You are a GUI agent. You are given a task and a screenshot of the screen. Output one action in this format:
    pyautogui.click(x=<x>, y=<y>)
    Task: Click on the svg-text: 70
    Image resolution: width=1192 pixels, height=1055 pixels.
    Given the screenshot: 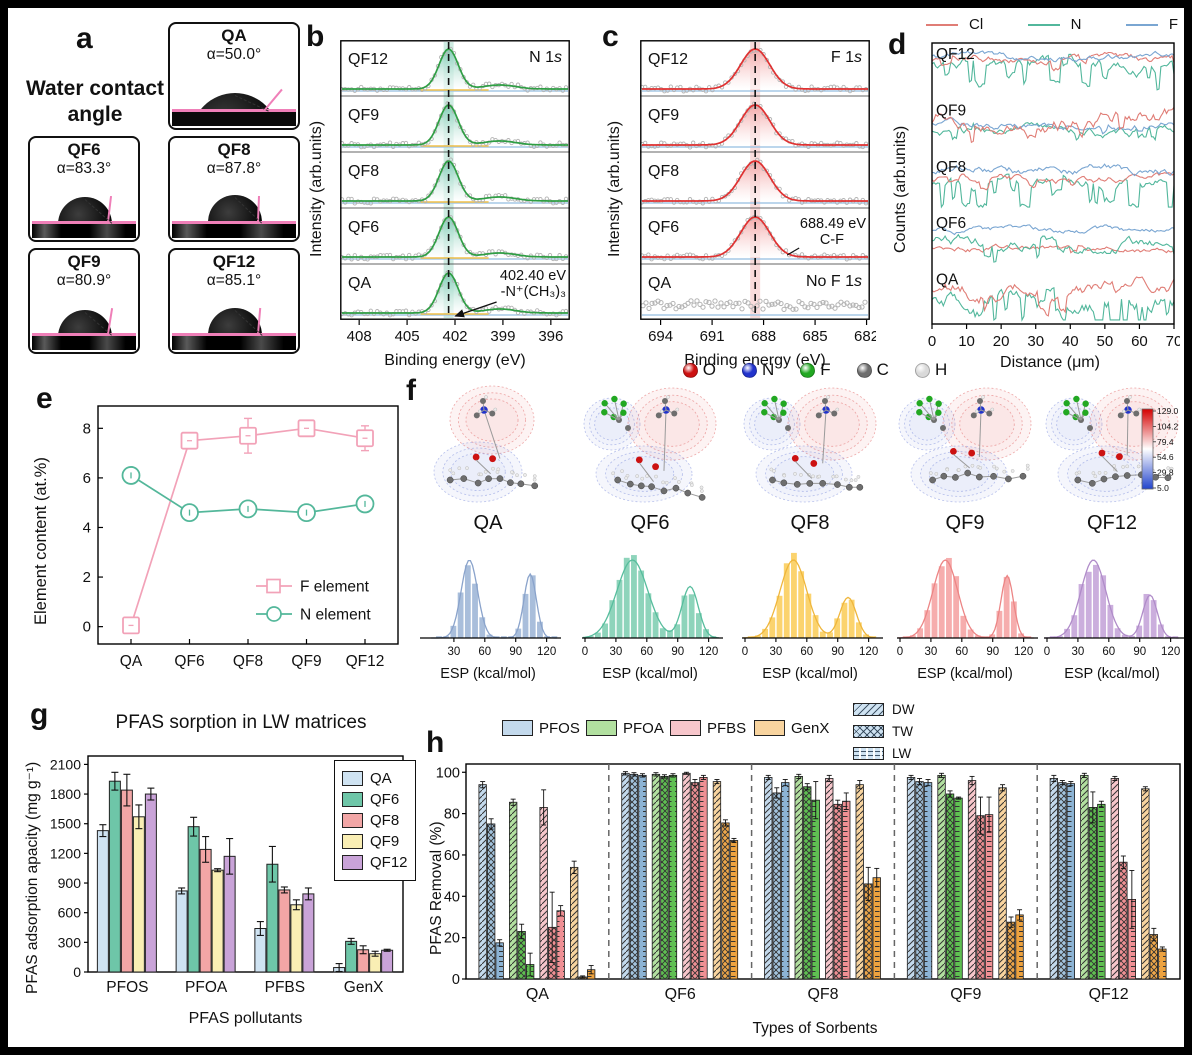 What is the action you would take?
    pyautogui.click(x=1173, y=341)
    